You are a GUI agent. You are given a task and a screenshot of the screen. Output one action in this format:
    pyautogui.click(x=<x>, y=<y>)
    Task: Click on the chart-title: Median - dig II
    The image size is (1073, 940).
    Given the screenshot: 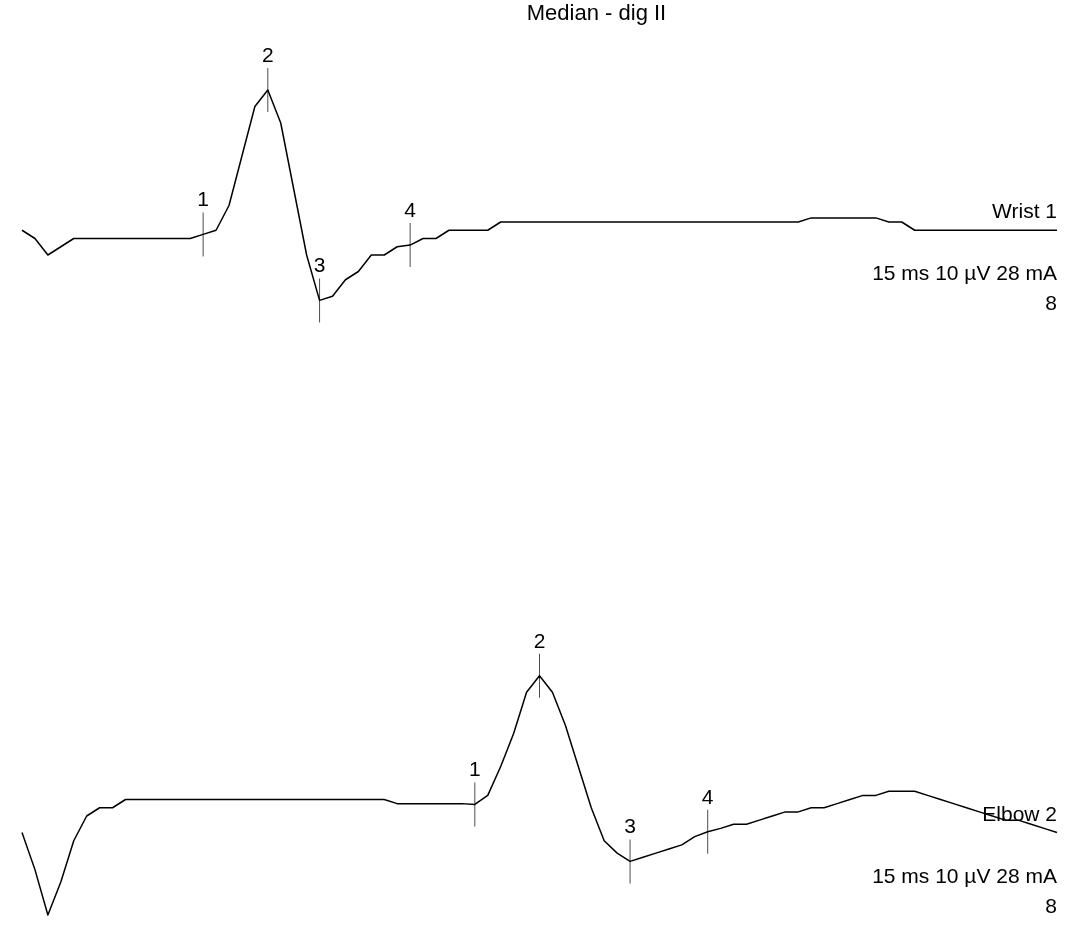 What is the action you would take?
    pyautogui.click(x=596, y=13)
    